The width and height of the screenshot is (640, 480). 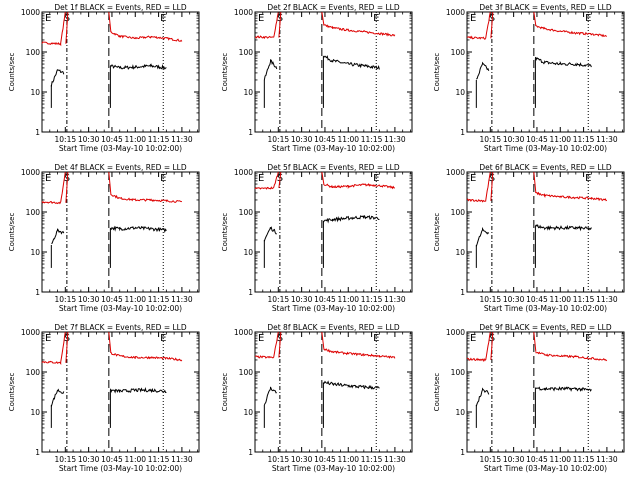 I want to click on chart-title: Det 7f BLACK = Events, RED = LLD, so click(x=120, y=327).